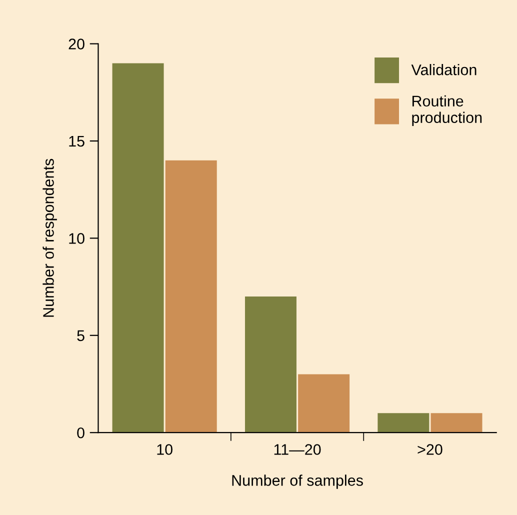 This screenshot has height=515, width=517. What do you see at coordinates (430, 449) in the screenshot?
I see `x-tick-label: >20` at bounding box center [430, 449].